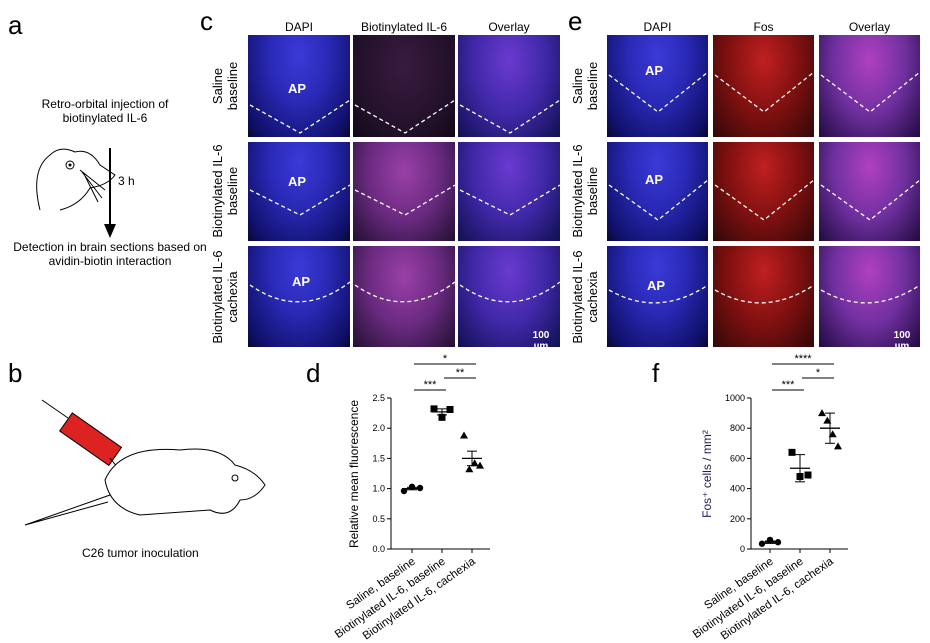 The width and height of the screenshot is (930, 643). I want to click on y-tick-label: 200, so click(737, 519).